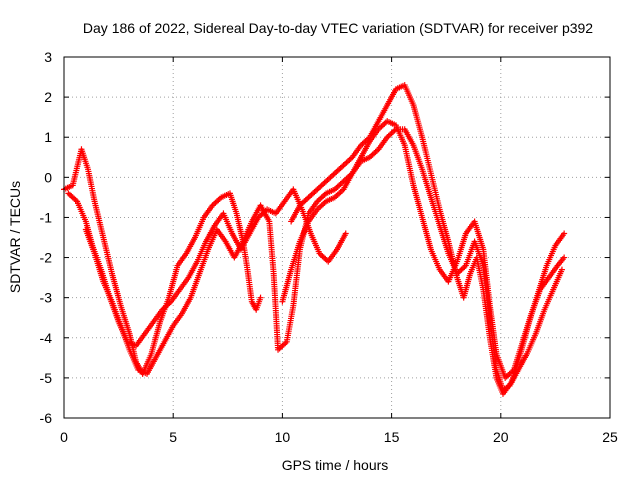 The height and width of the screenshot is (480, 640). I want to click on y-tick-label: -5, so click(46, 378).